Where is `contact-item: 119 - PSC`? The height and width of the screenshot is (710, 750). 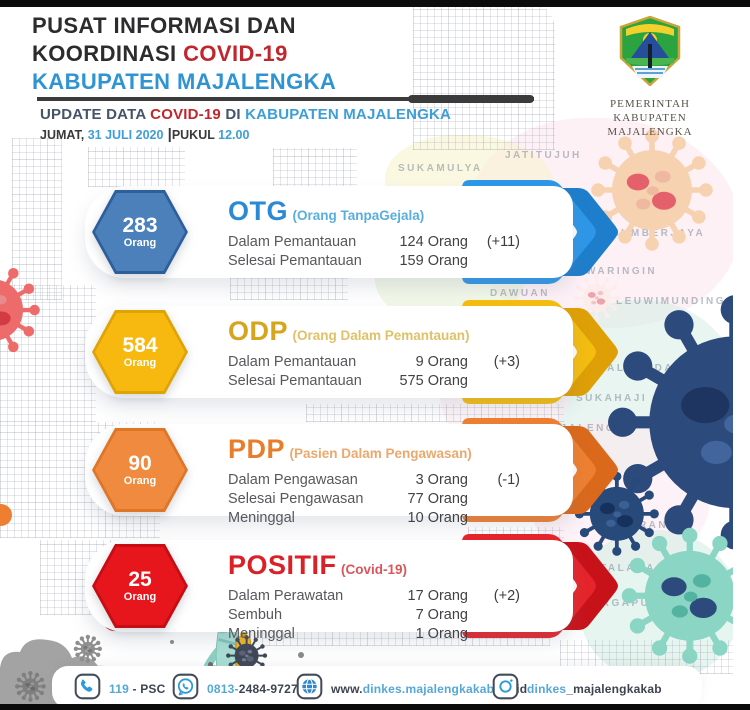 contact-item: 119 - PSC is located at coordinates (120, 689).